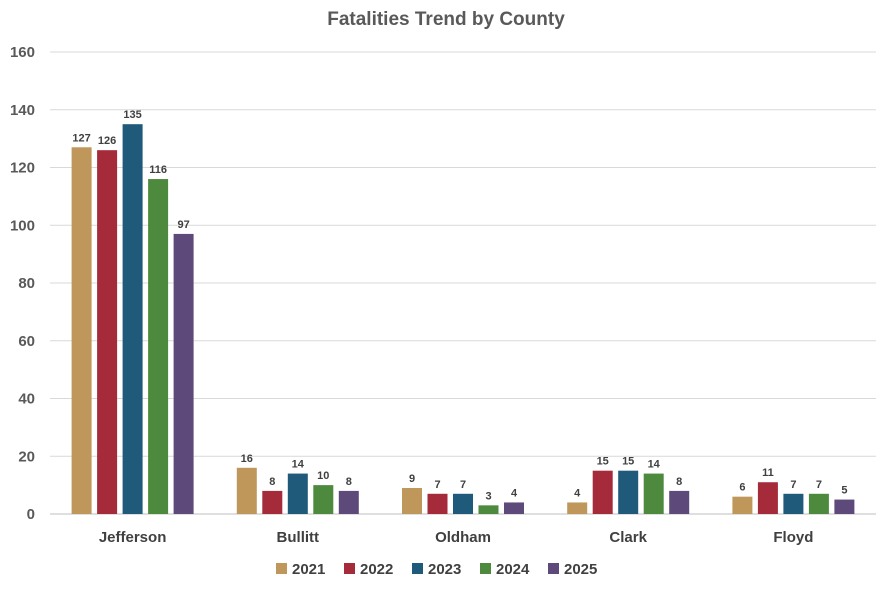 This screenshot has width=886, height=601. What do you see at coordinates (844, 506) in the screenshot?
I see `bar-floyd-2025` at bounding box center [844, 506].